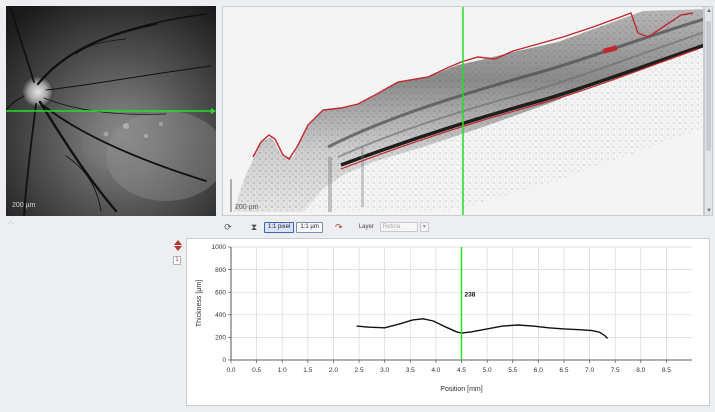 This screenshot has width=715, height=412. What do you see at coordinates (178, 248) in the screenshot?
I see `down-arrow-icon` at bounding box center [178, 248].